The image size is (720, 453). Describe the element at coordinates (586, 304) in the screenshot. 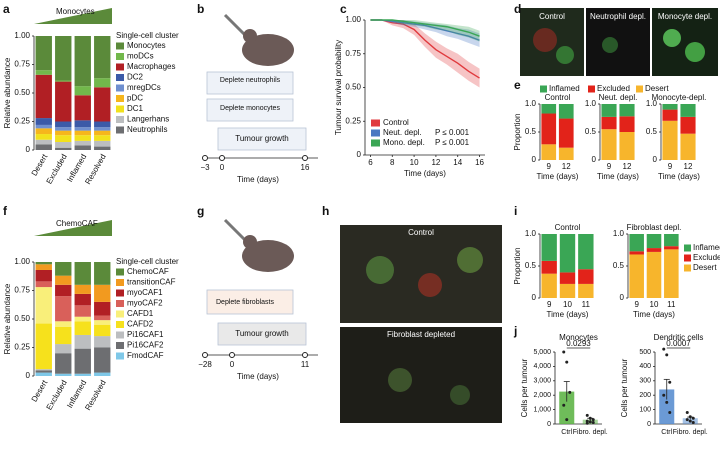

I see `x-tick-label: 11` at that location.